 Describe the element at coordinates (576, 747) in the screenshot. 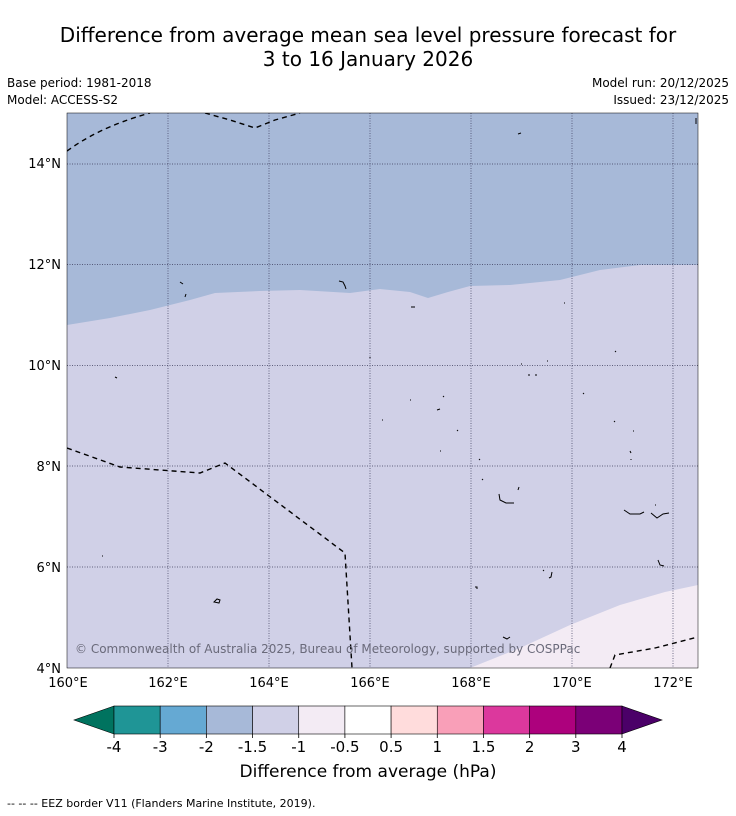

I see `colorbar-tick-label: 3` at that location.